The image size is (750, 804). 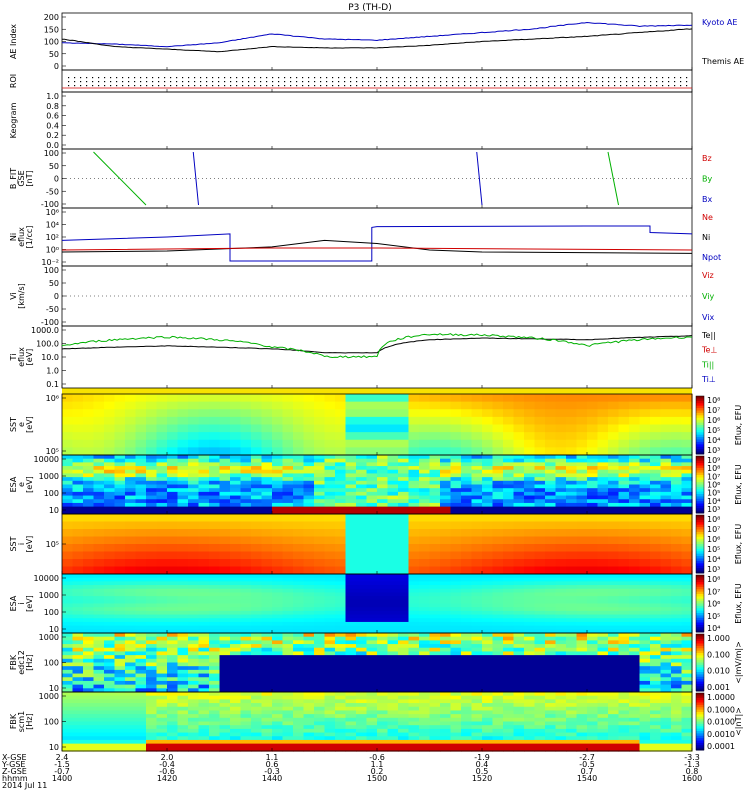 I want to click on roi-panel-frame, so click(x=377, y=81).